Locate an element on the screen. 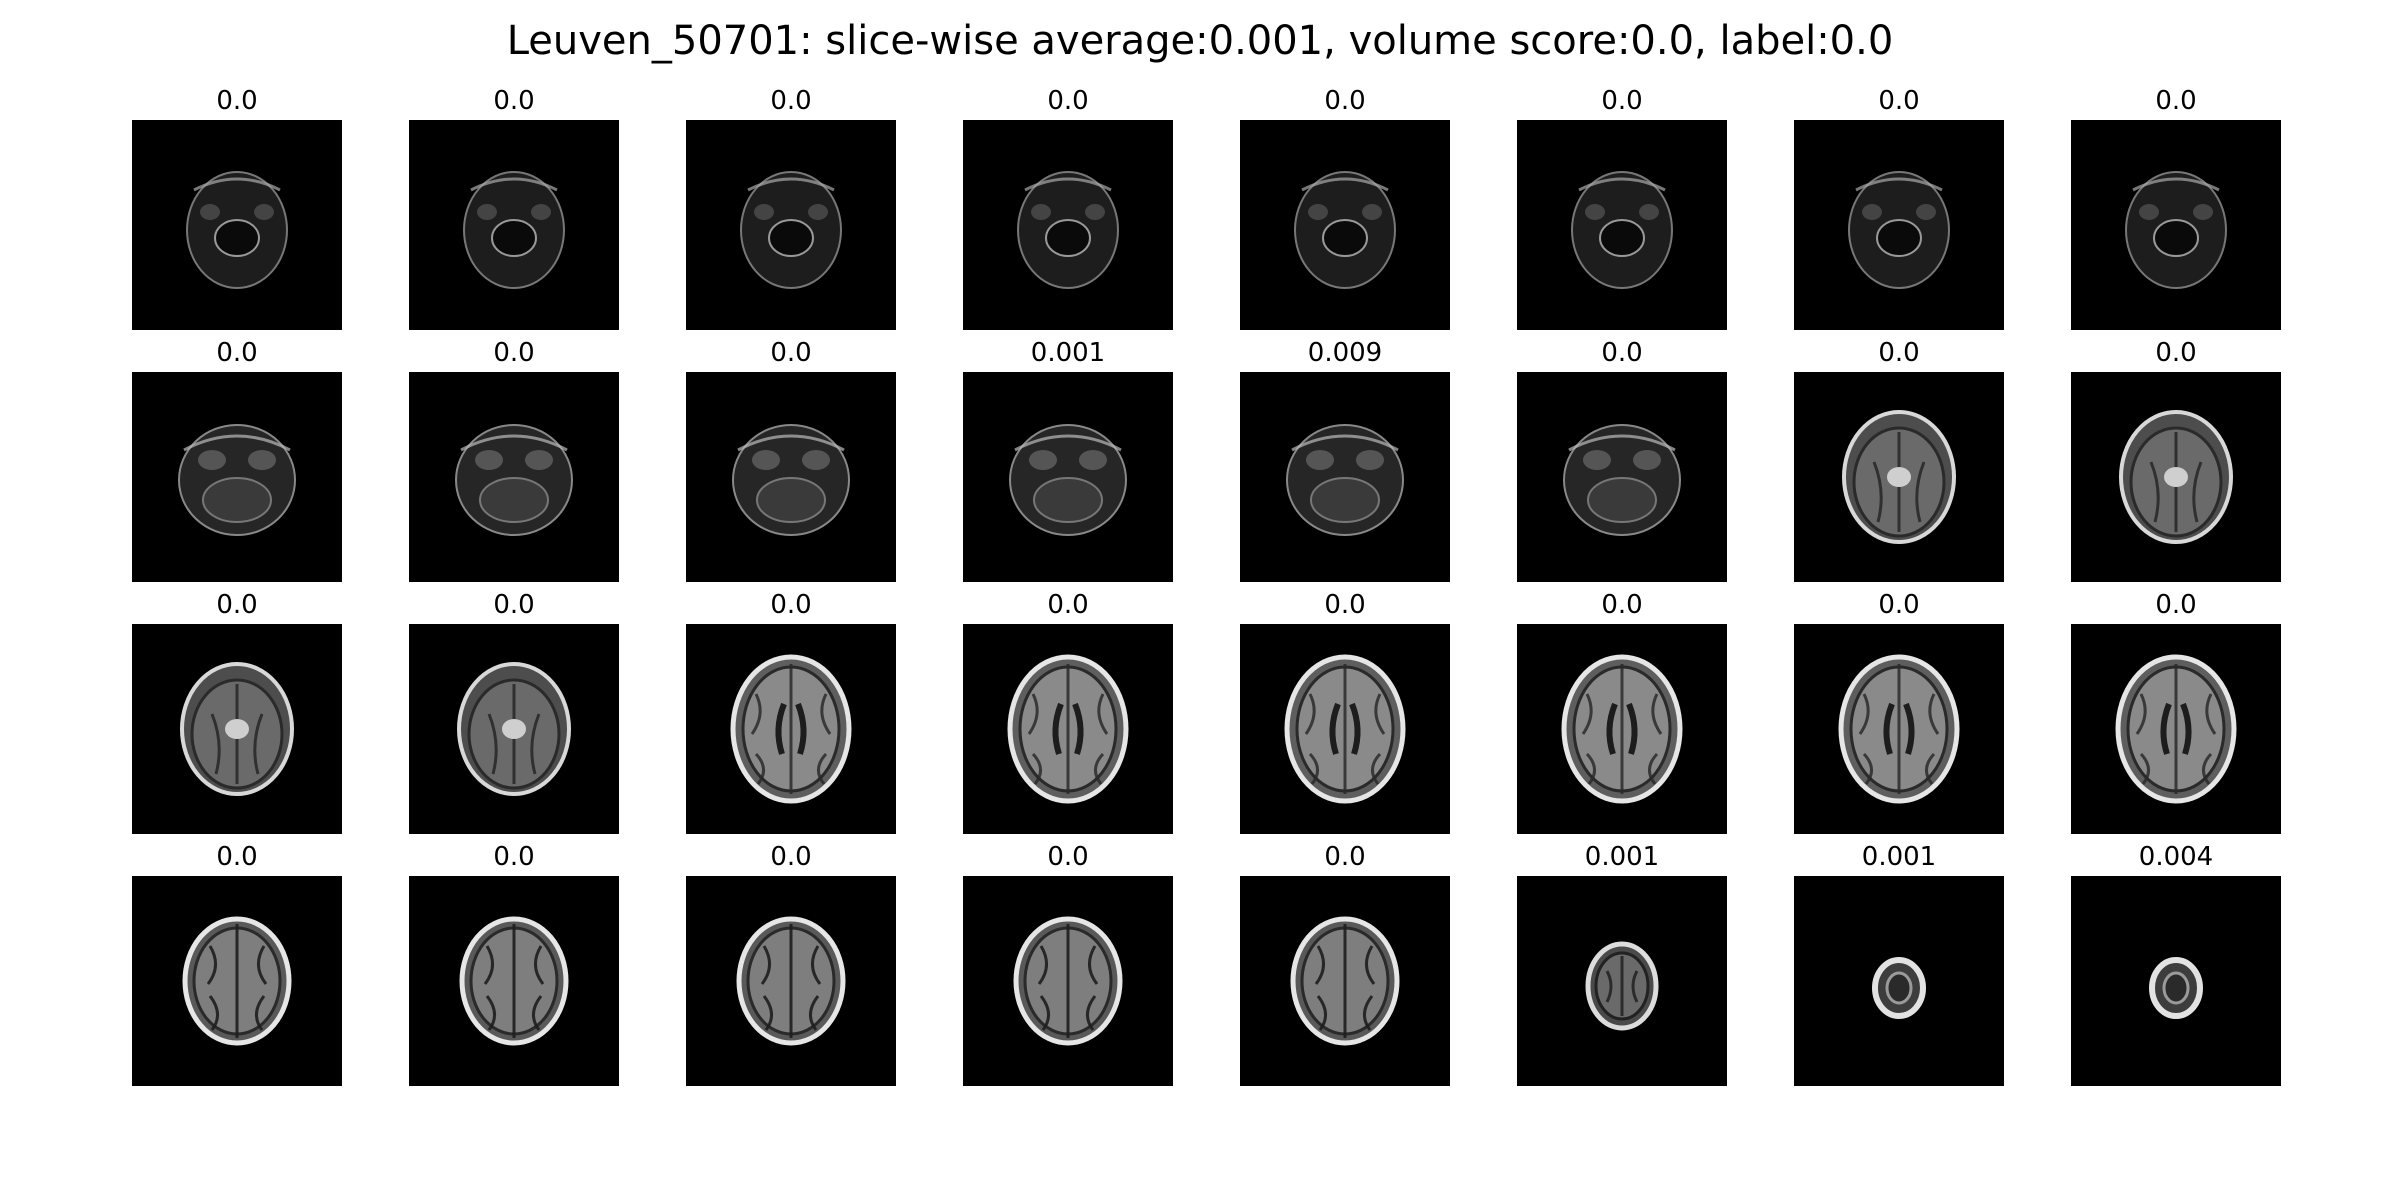 This screenshot has width=2400, height=1200. slice-panel: 0.004 is located at coordinates (2176, 964).